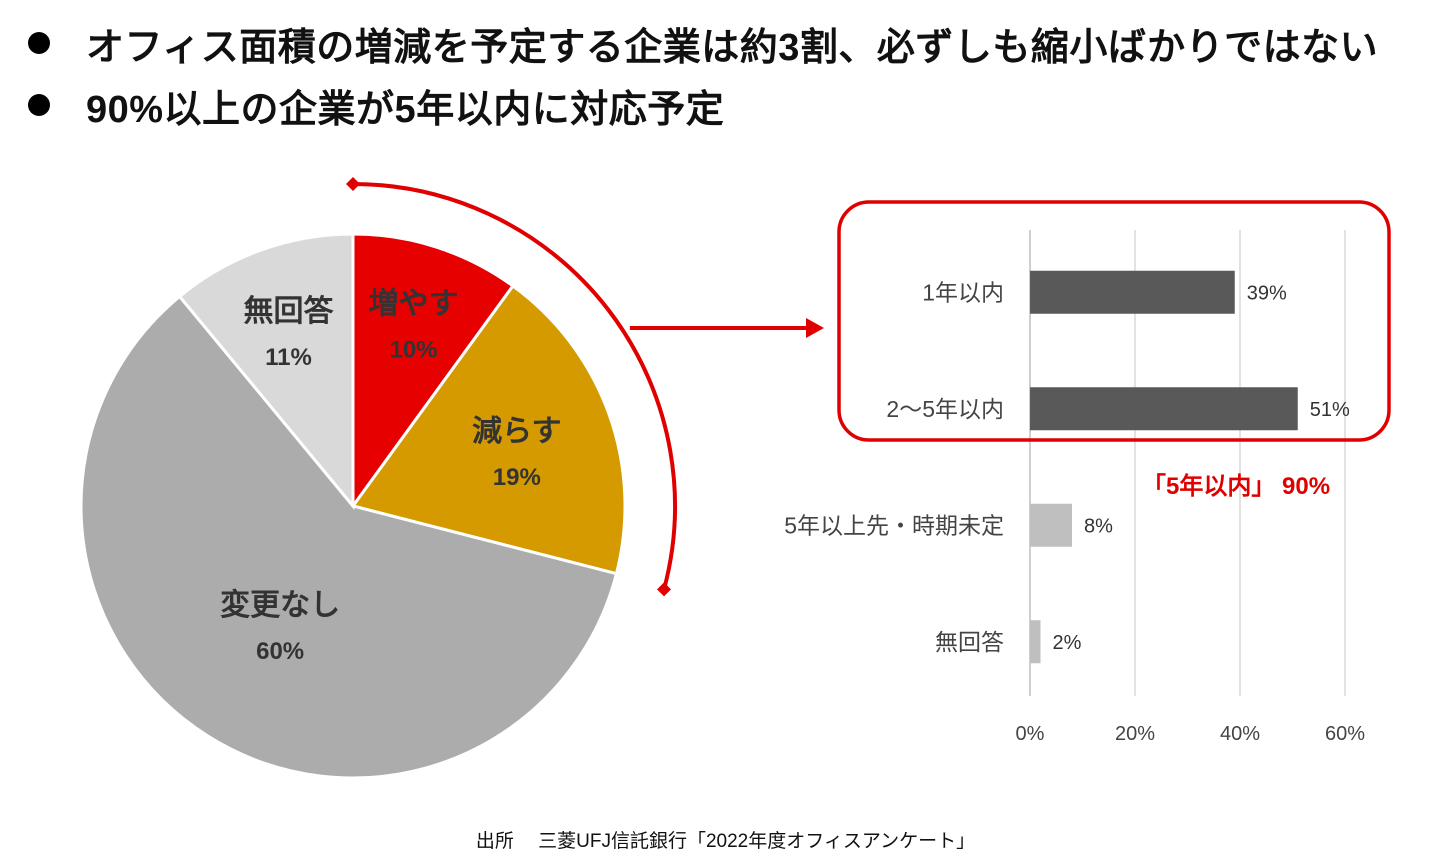  Describe the element at coordinates (288, 357) in the screenshot. I see `pie-slice-value: 11%` at that location.